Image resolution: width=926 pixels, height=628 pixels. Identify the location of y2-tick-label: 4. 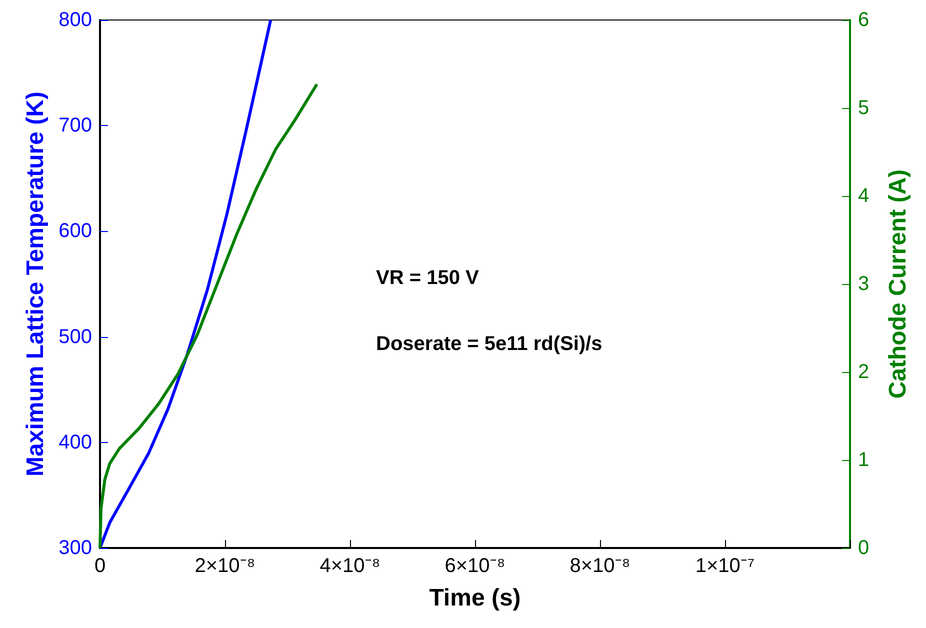
(864, 196).